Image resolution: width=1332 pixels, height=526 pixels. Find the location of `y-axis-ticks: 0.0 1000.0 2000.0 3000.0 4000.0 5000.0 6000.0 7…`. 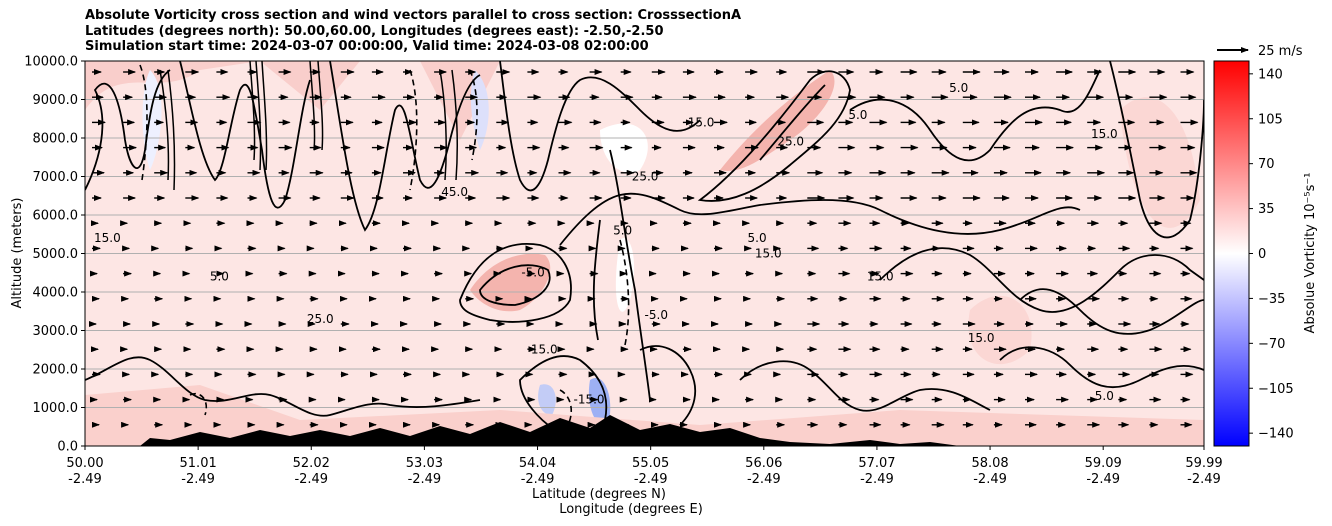

y-axis-ticks: 0.0 1000.0 2000.0 3000.0 4000.0 5000.0 6000.0 7… is located at coordinates (54, 255).